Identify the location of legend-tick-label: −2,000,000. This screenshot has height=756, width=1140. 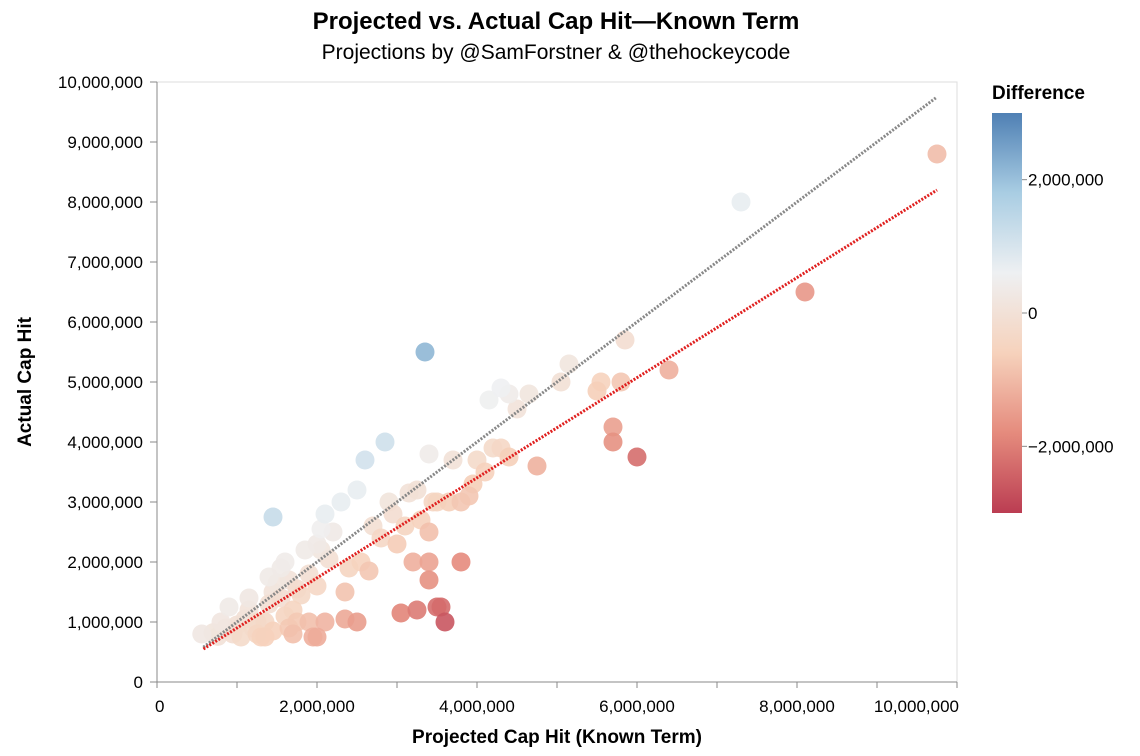
(1071, 446).